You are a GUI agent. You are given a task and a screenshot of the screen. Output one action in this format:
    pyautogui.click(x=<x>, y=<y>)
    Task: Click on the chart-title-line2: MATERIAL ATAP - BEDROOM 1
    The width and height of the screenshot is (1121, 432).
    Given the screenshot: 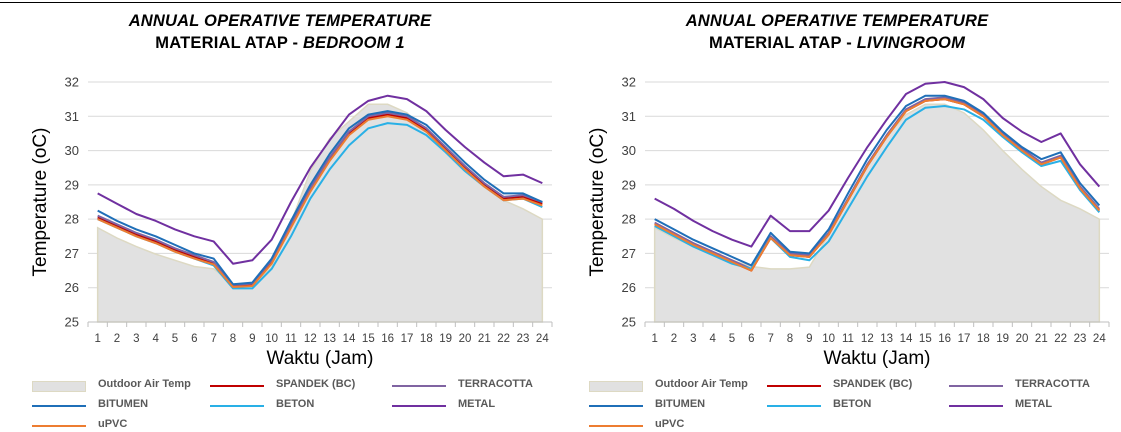 What is the action you would take?
    pyautogui.click(x=280, y=43)
    